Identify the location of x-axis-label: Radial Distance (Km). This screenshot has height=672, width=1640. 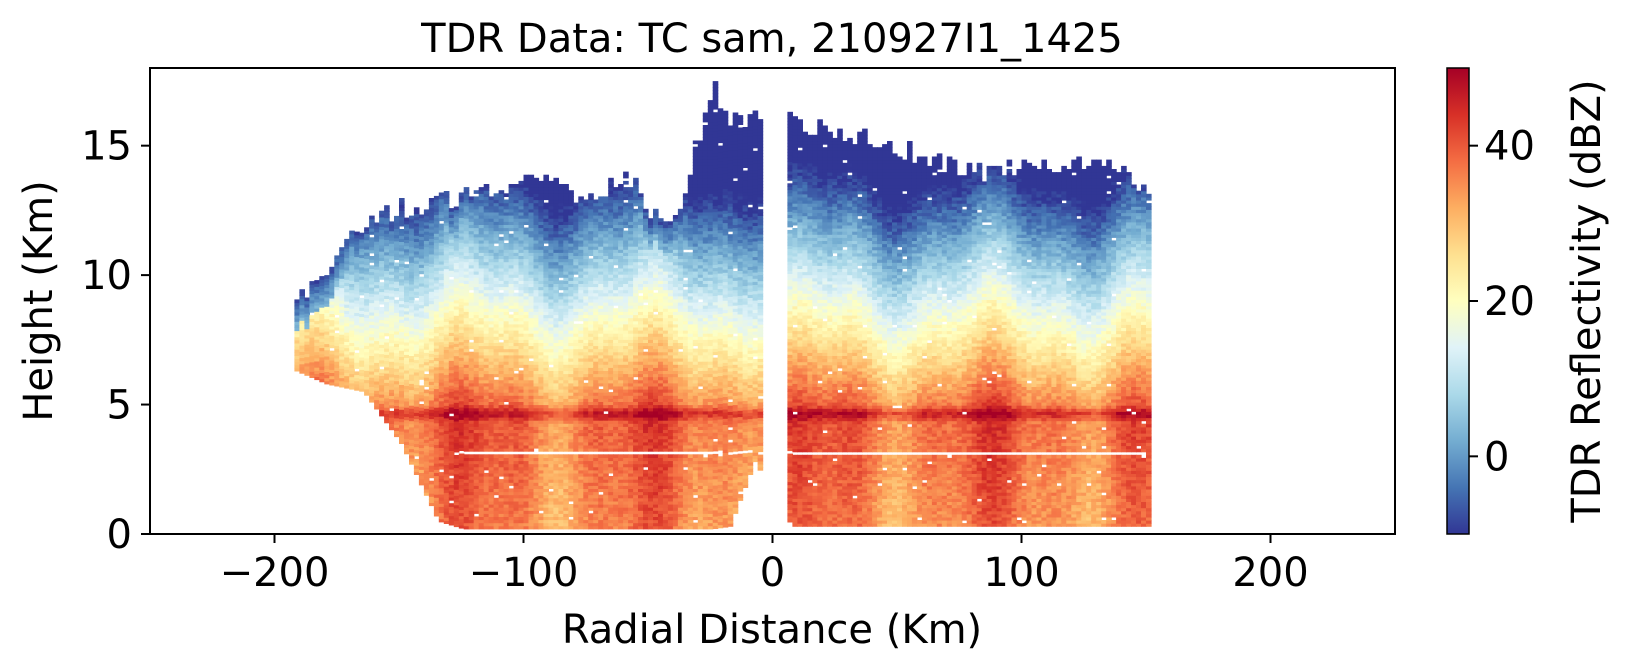
(772, 630).